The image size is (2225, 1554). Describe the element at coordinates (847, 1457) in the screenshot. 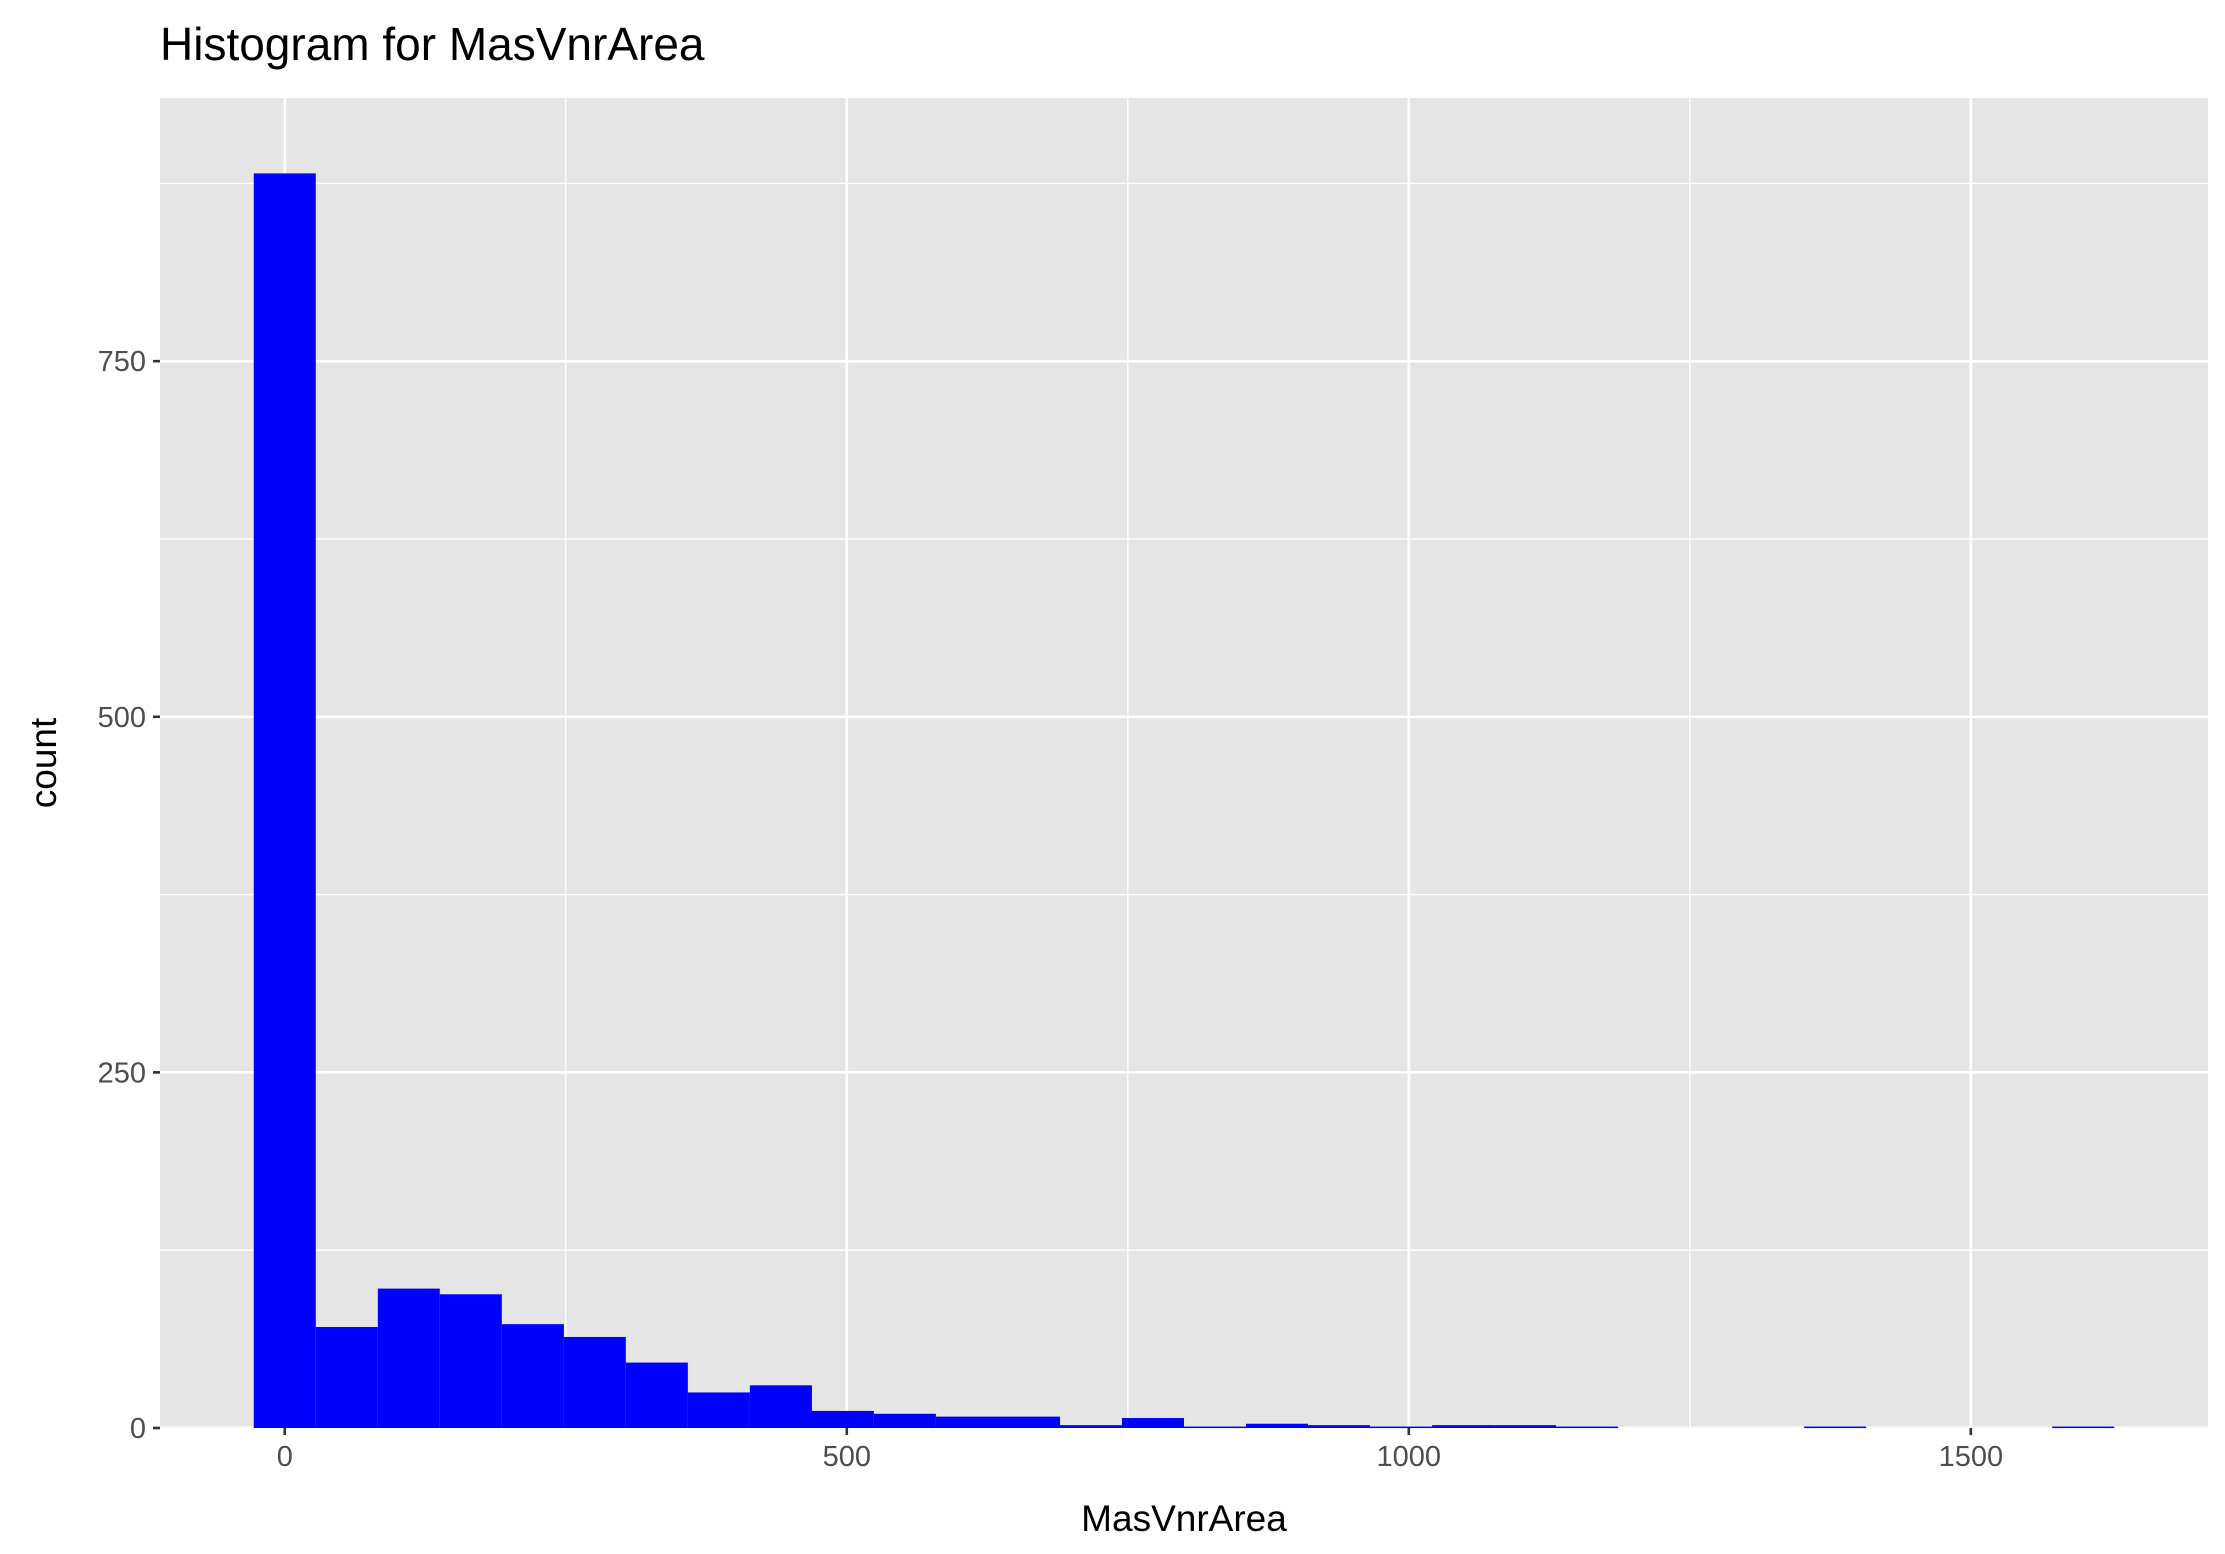

I see `x-tick-label: 500` at that location.